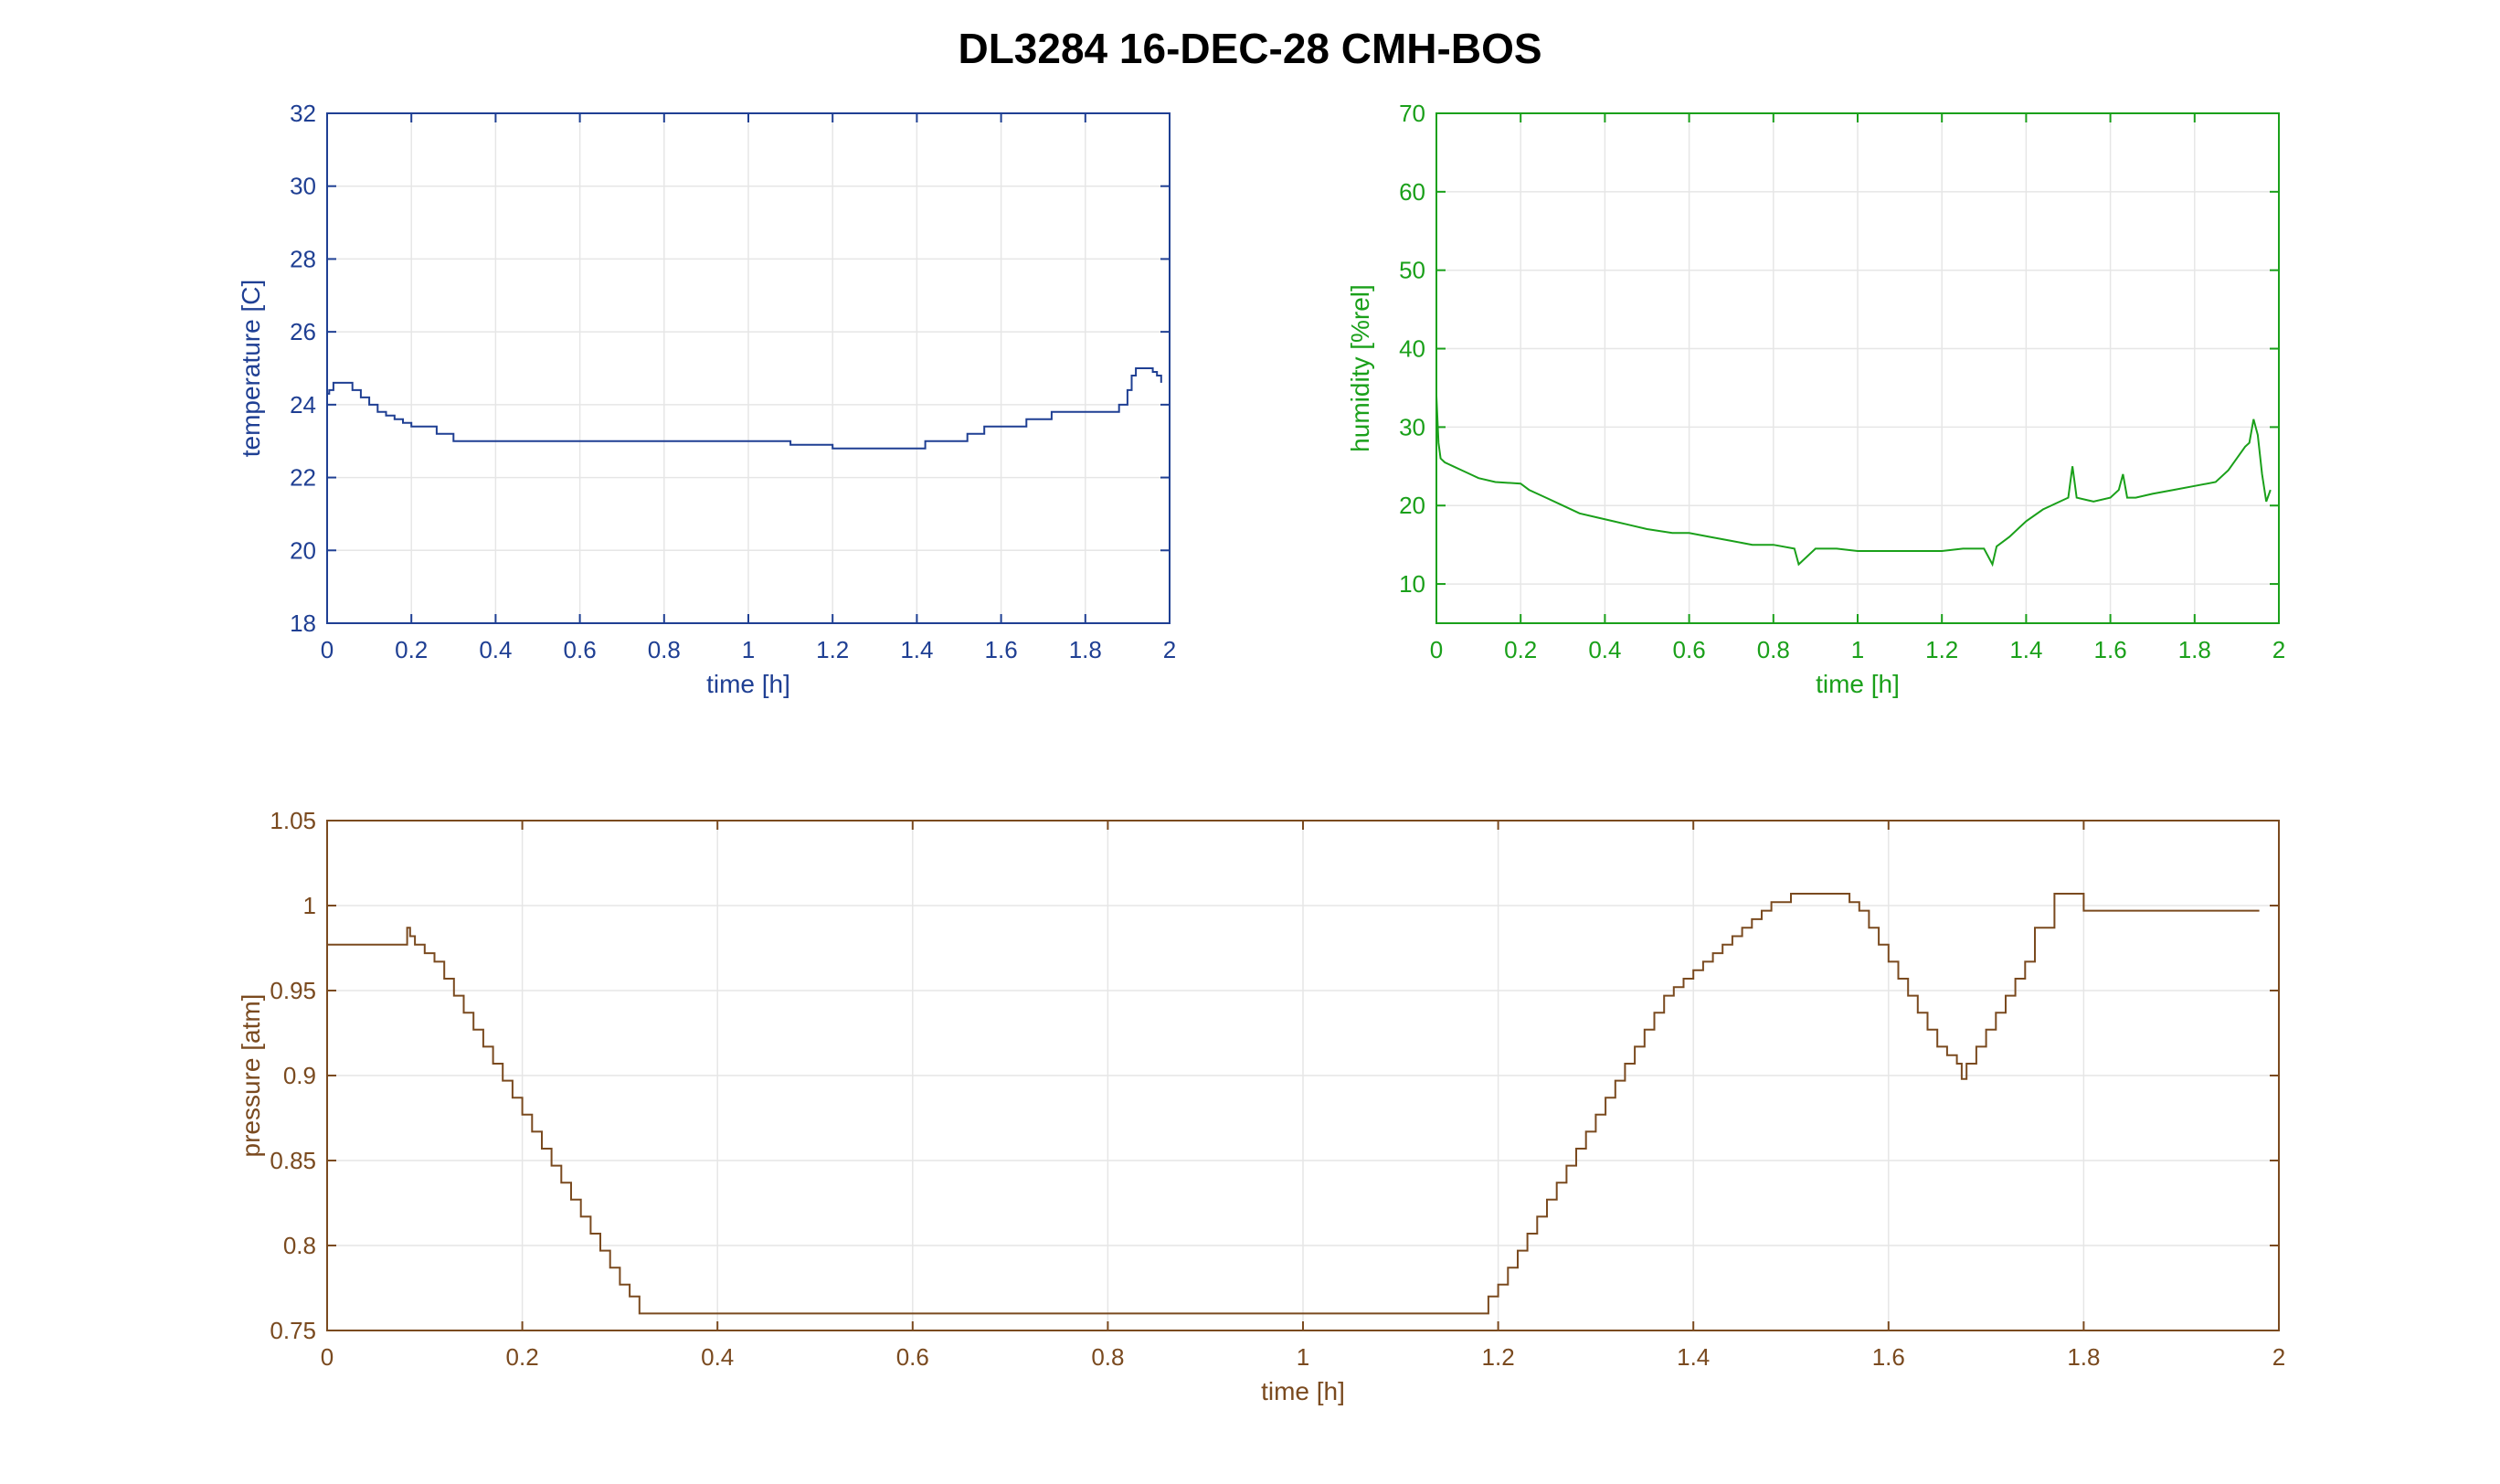 This screenshot has height=1484, width=2500. What do you see at coordinates (1604, 650) in the screenshot?
I see `humidity-xtick-label: 0.4` at bounding box center [1604, 650].